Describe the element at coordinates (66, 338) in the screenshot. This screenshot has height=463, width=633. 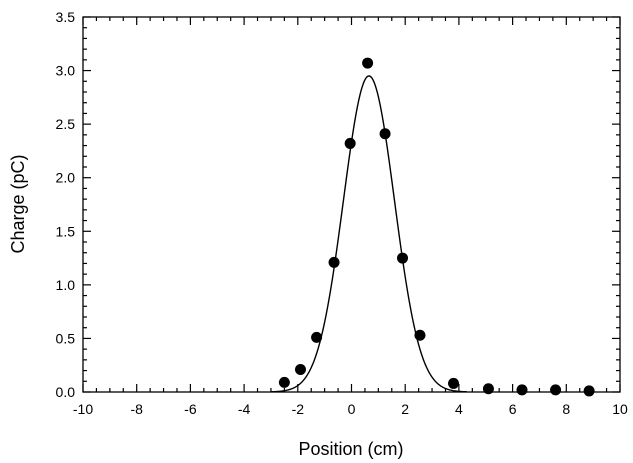
I see `y-tick-label: 0.5` at that location.